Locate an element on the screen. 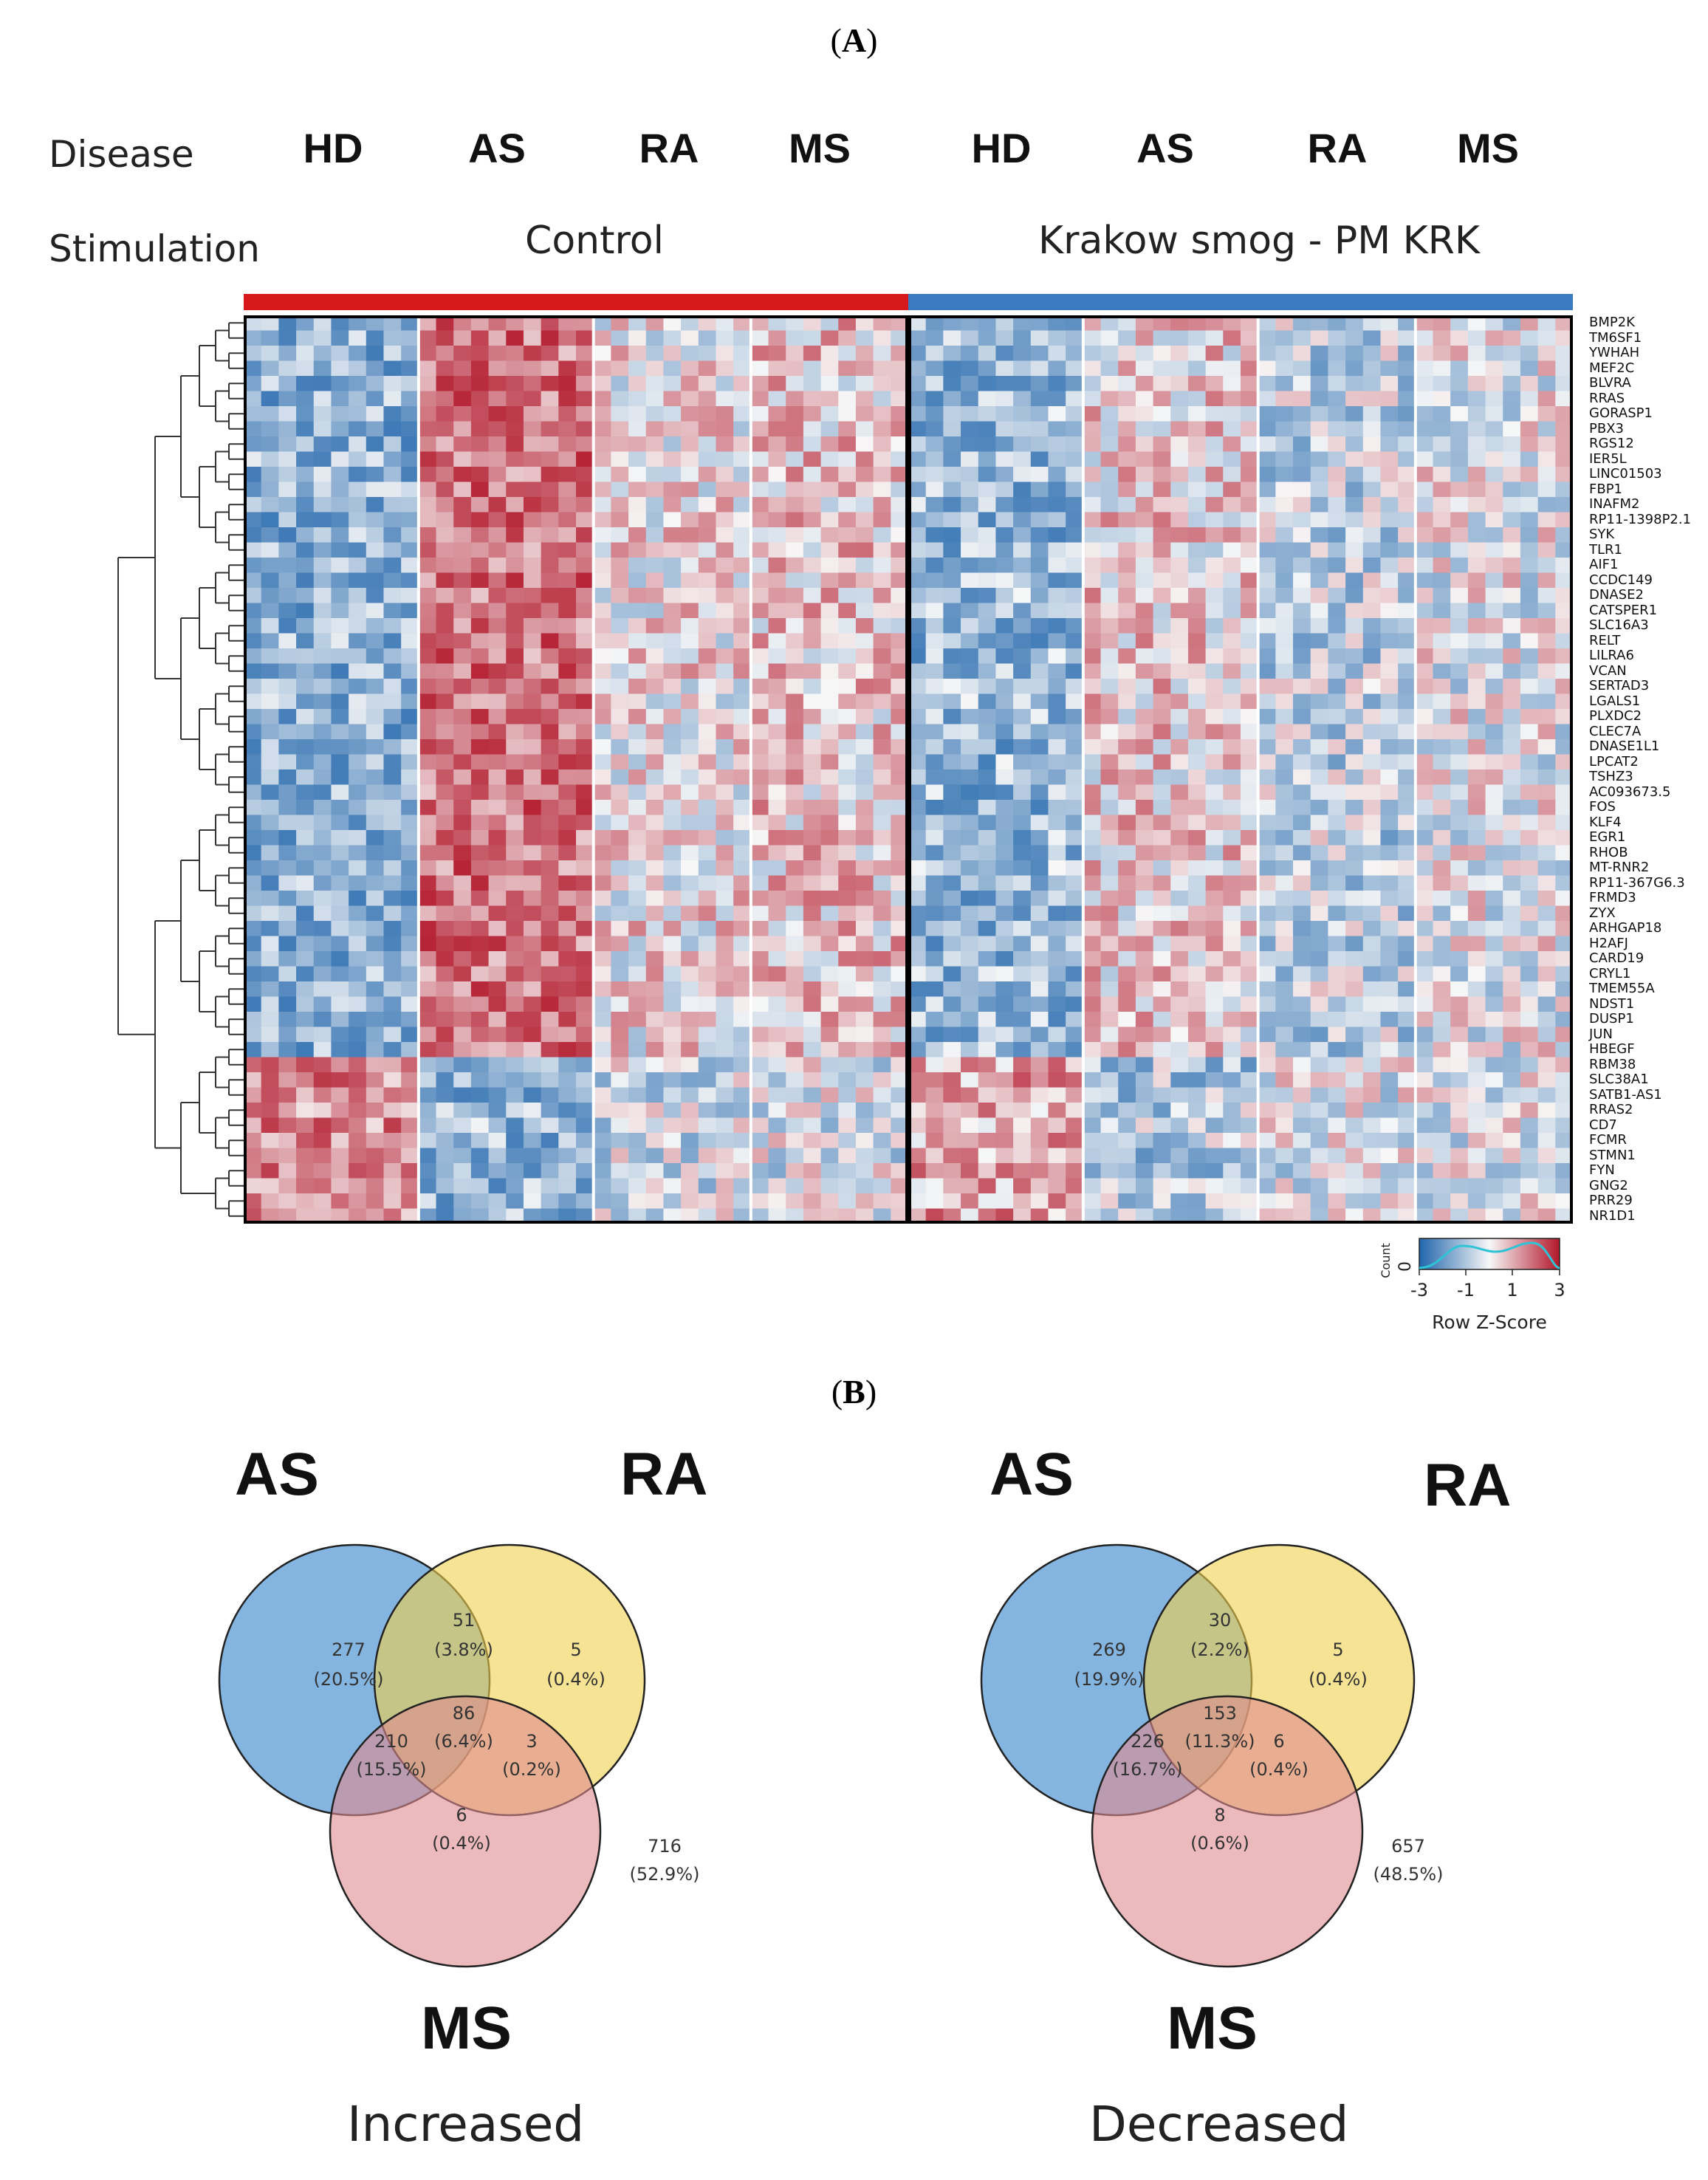 The image size is (1708, 2180). gene-label: AIF1 is located at coordinates (1604, 565).